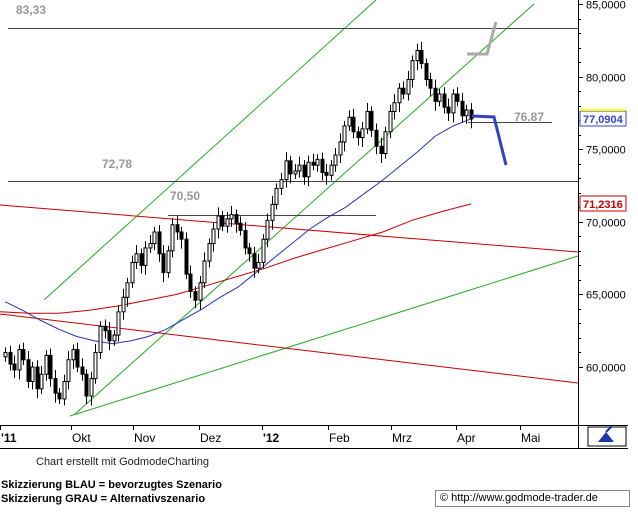 The height and width of the screenshot is (513, 638). What do you see at coordinates (606, 79) in the screenshot?
I see `y-tick-label: 80,0000` at bounding box center [606, 79].